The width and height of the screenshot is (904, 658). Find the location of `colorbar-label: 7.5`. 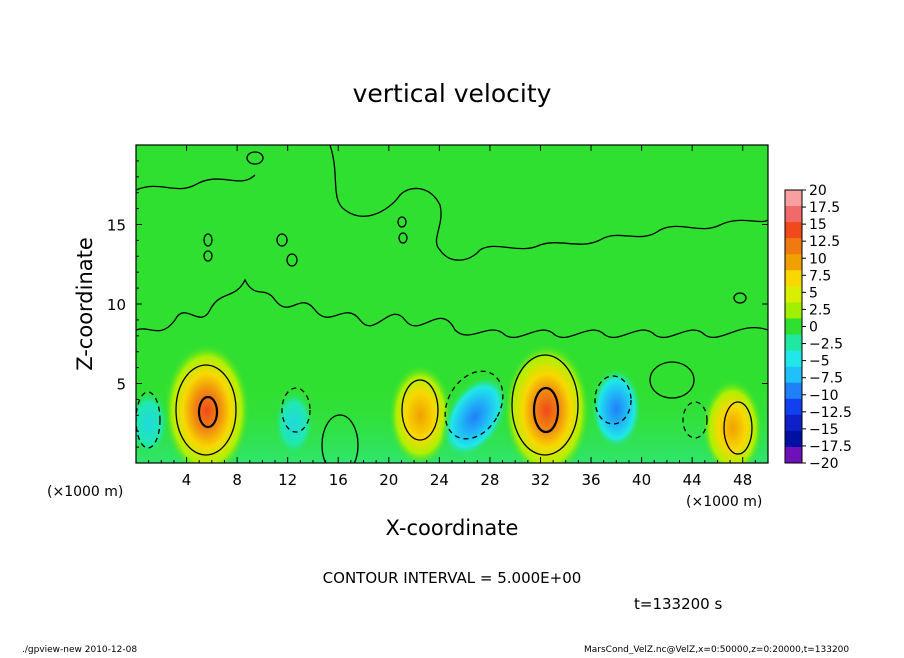

colorbar-label: 7.5 is located at coordinates (820, 276).